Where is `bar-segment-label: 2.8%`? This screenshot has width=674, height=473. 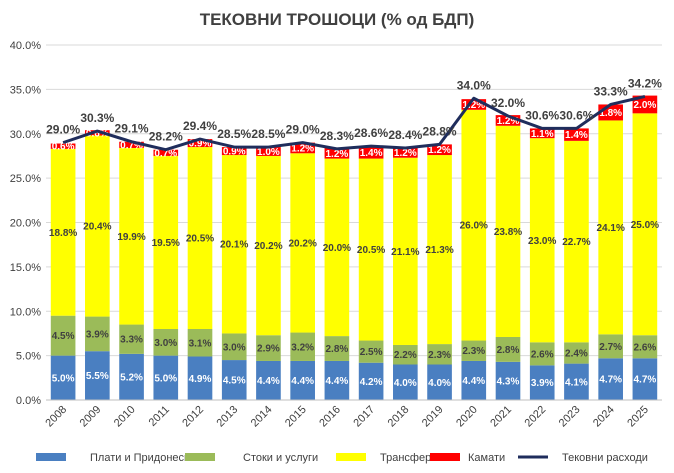
bar-segment-label: 2.8% is located at coordinates (508, 350).